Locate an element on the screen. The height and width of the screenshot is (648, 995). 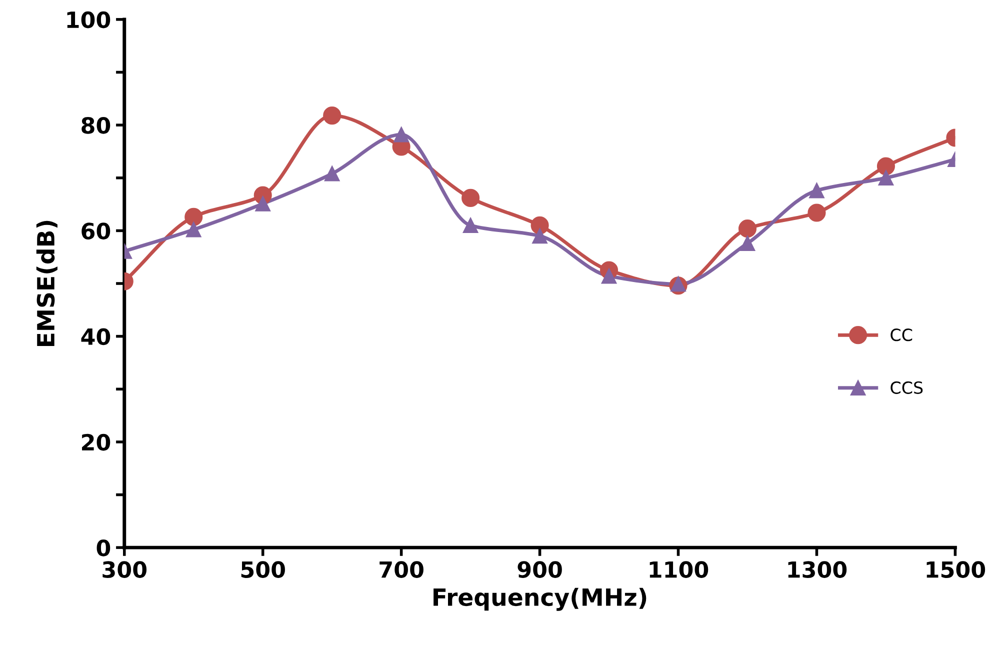
y-tick-label: 100 is located at coordinates (88, 19).